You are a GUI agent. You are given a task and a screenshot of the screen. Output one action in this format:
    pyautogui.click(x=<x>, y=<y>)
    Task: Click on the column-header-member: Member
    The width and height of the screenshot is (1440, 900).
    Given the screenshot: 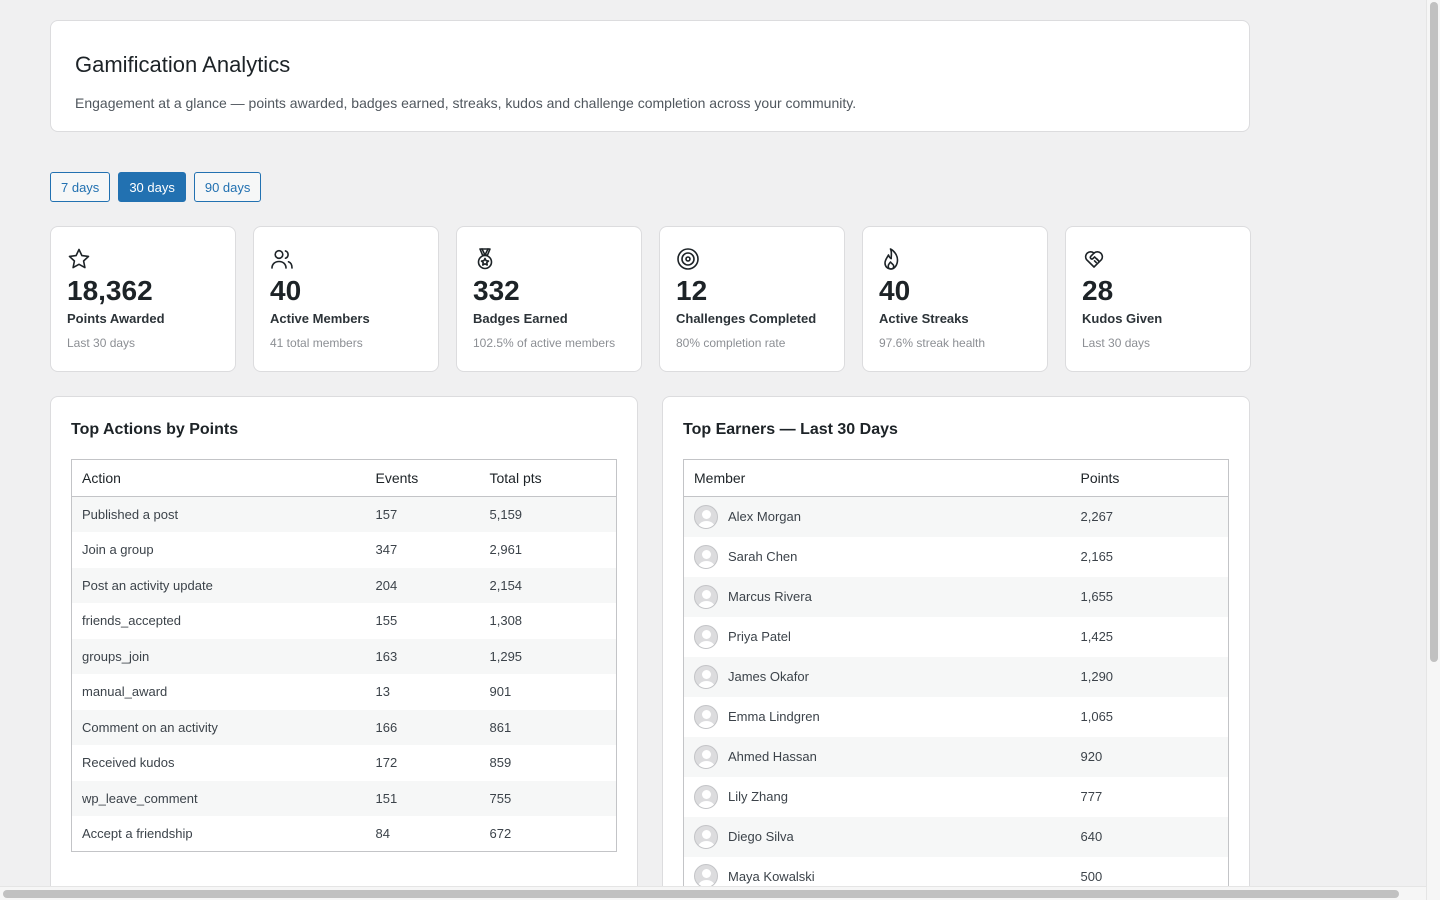 What is the action you would take?
    pyautogui.click(x=877, y=478)
    